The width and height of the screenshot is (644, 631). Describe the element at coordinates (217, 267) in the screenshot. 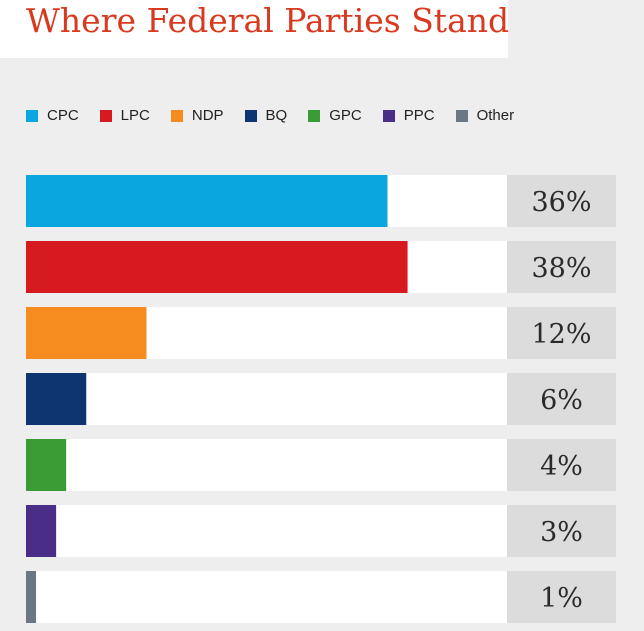

I see `bar-lpc` at that location.